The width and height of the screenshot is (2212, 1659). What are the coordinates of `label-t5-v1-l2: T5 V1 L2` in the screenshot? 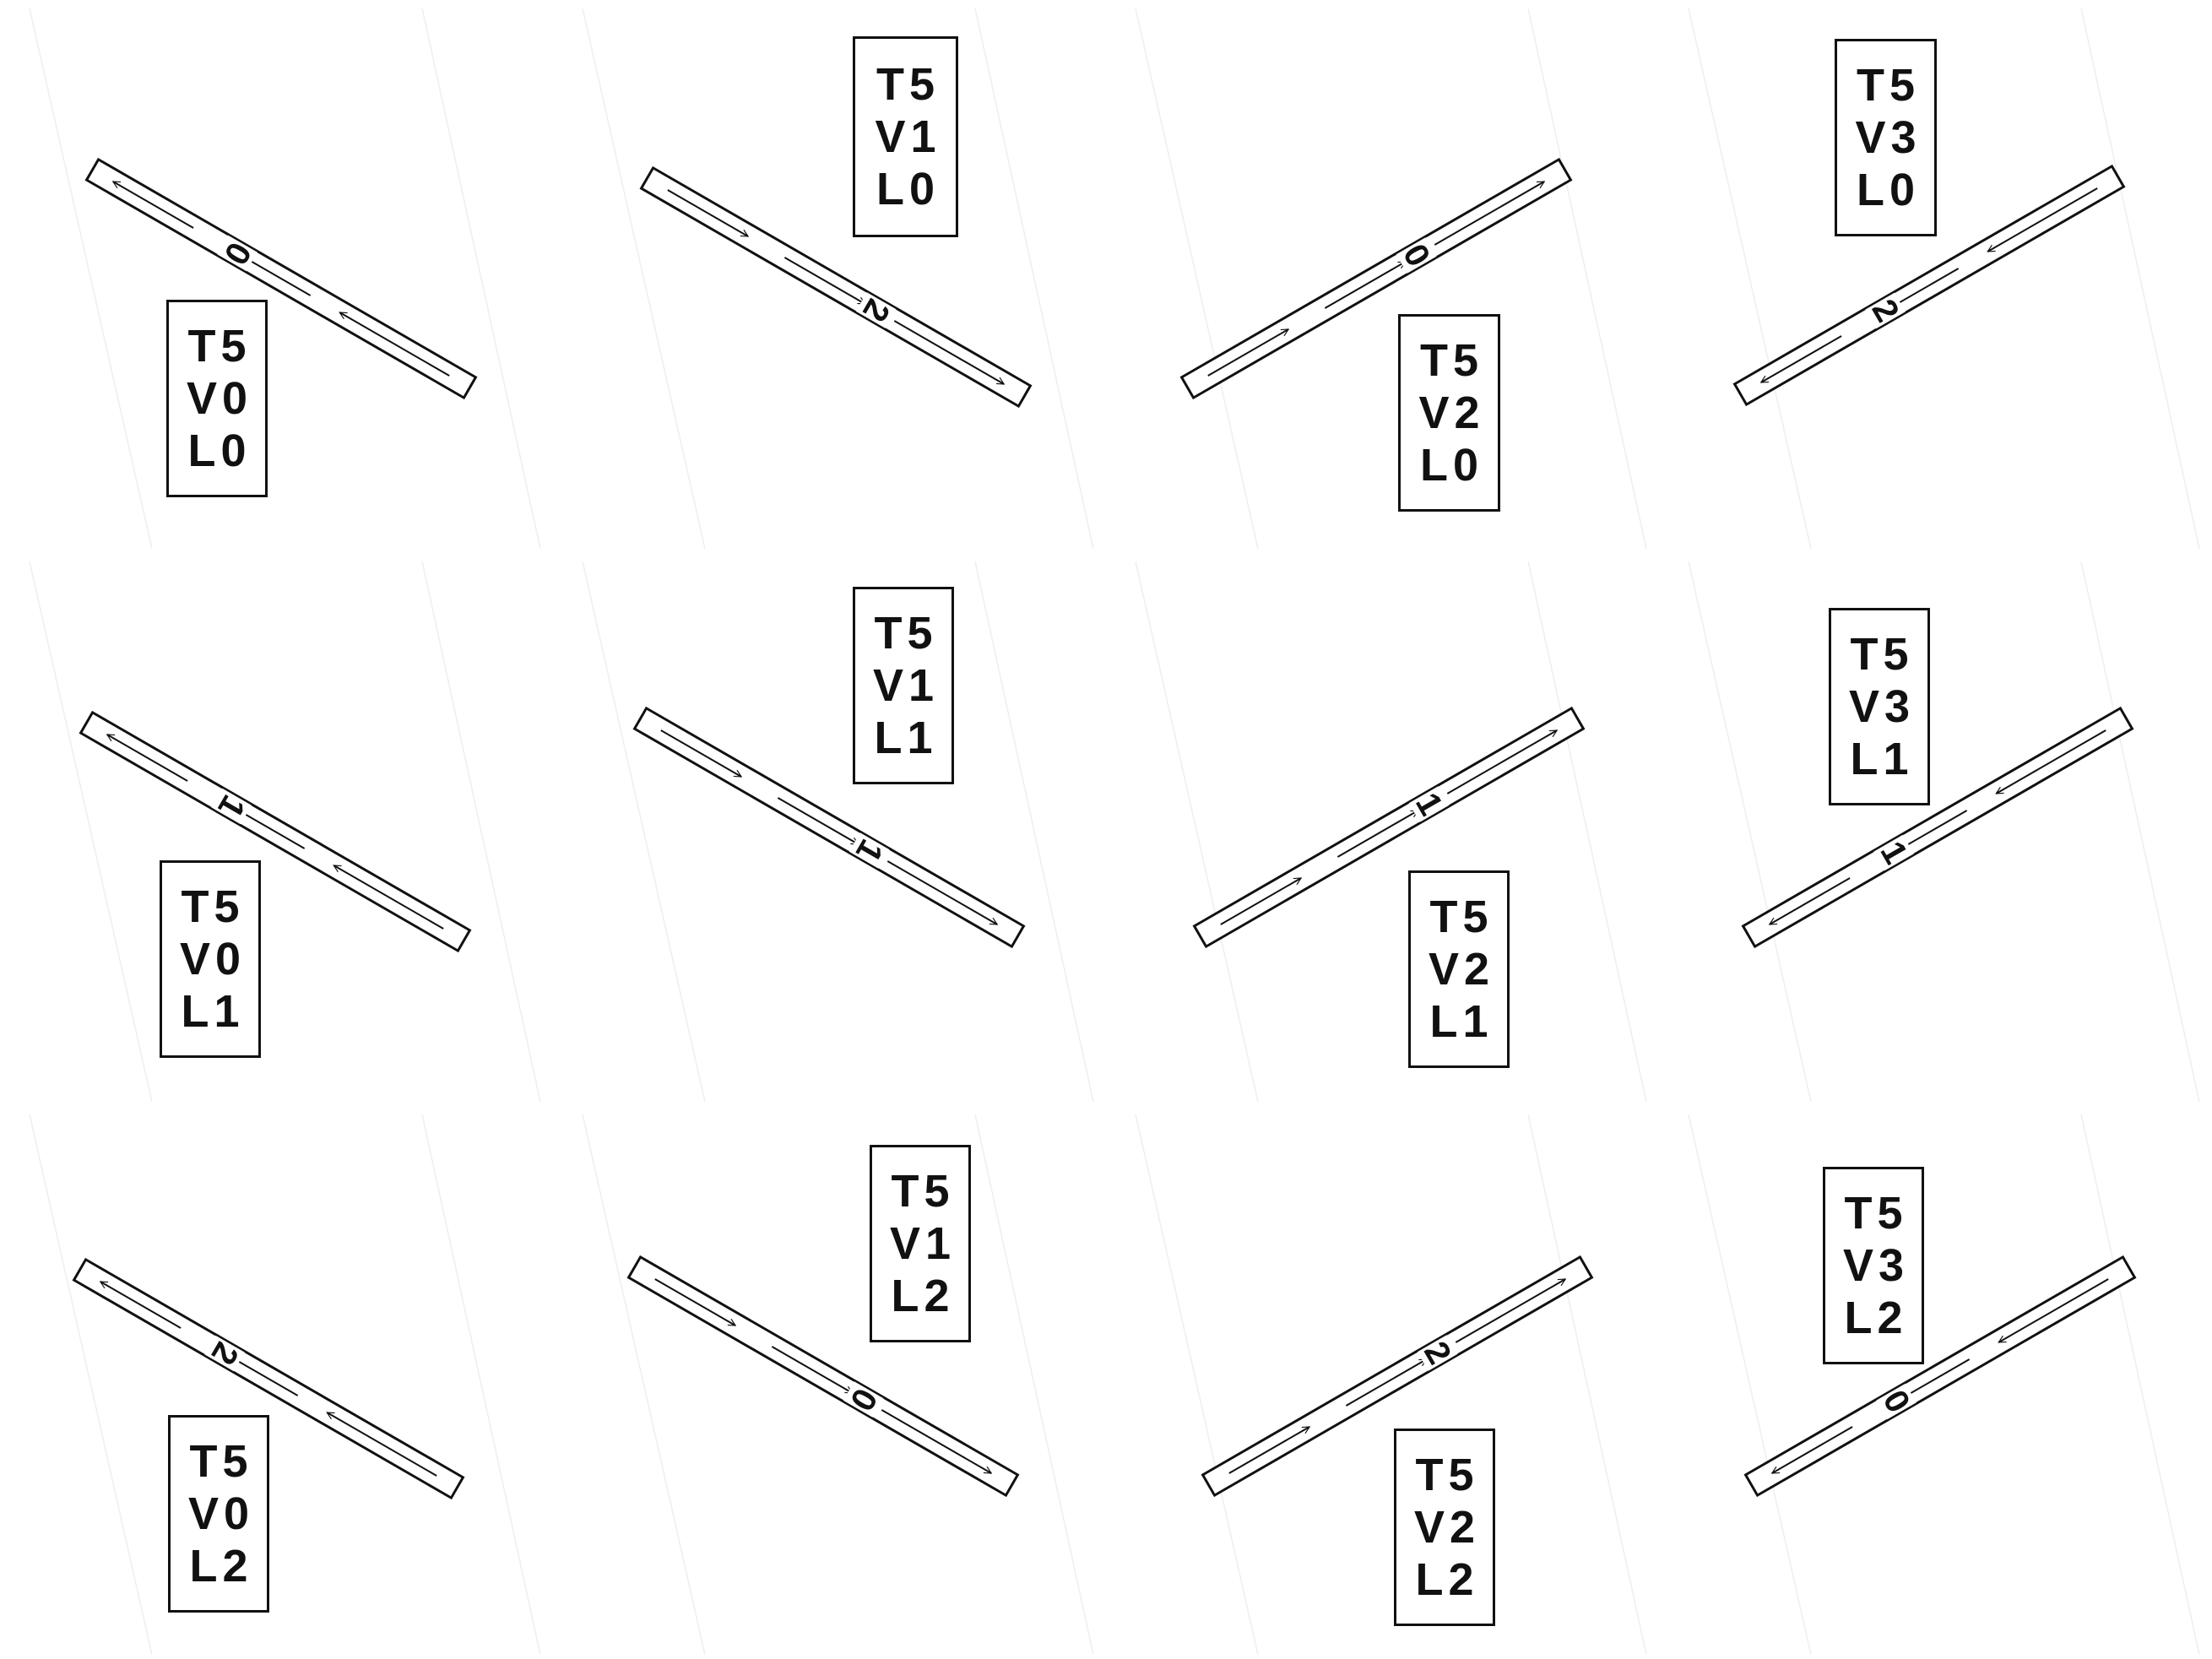 It's located at (920, 1243).